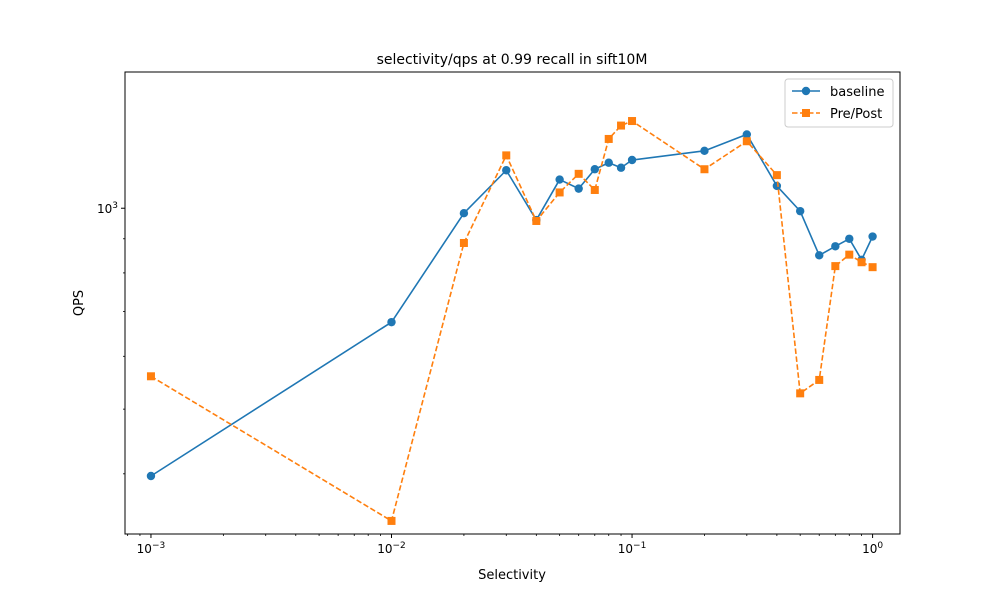 The width and height of the screenshot is (1000, 600). What do you see at coordinates (806, 91) in the screenshot?
I see `legend-marker-baseline` at bounding box center [806, 91].